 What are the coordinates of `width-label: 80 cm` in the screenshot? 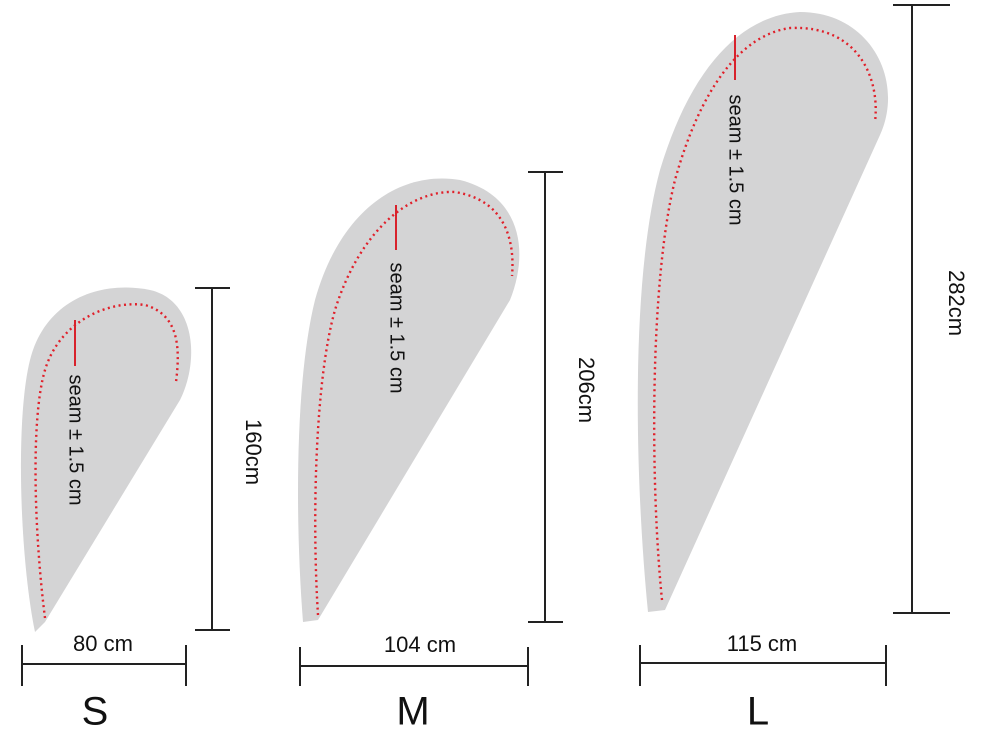 It's located at (103, 643).